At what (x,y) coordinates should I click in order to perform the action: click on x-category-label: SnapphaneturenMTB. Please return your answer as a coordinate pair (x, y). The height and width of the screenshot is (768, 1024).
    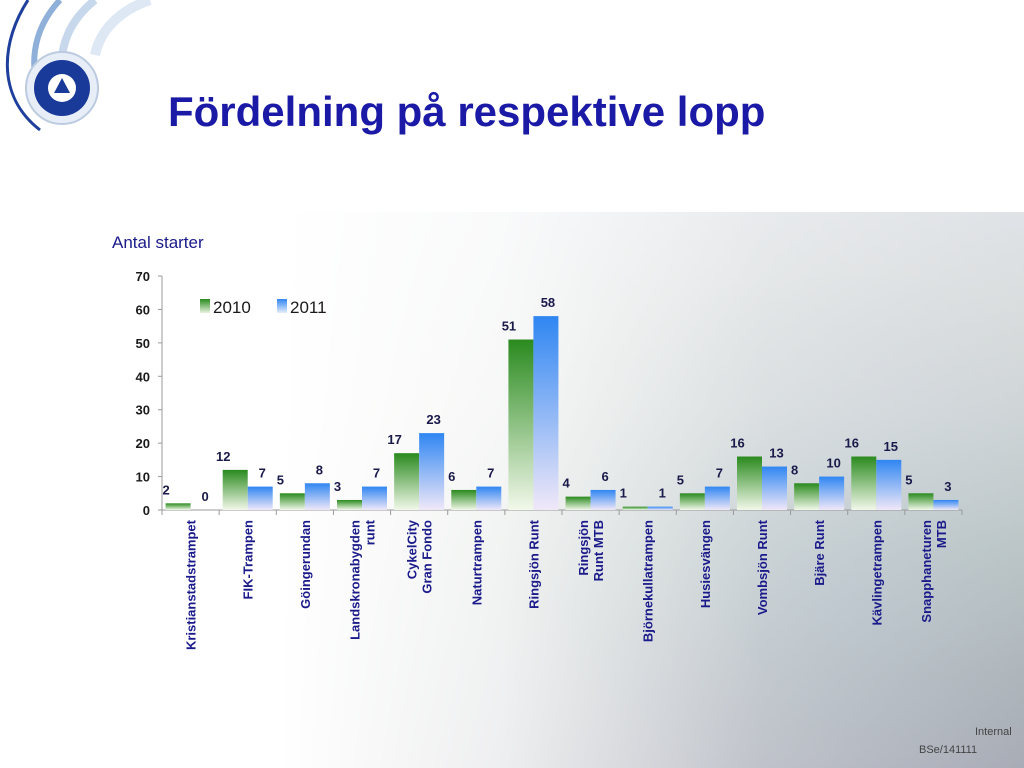
    Looking at the image, I should click on (934, 571).